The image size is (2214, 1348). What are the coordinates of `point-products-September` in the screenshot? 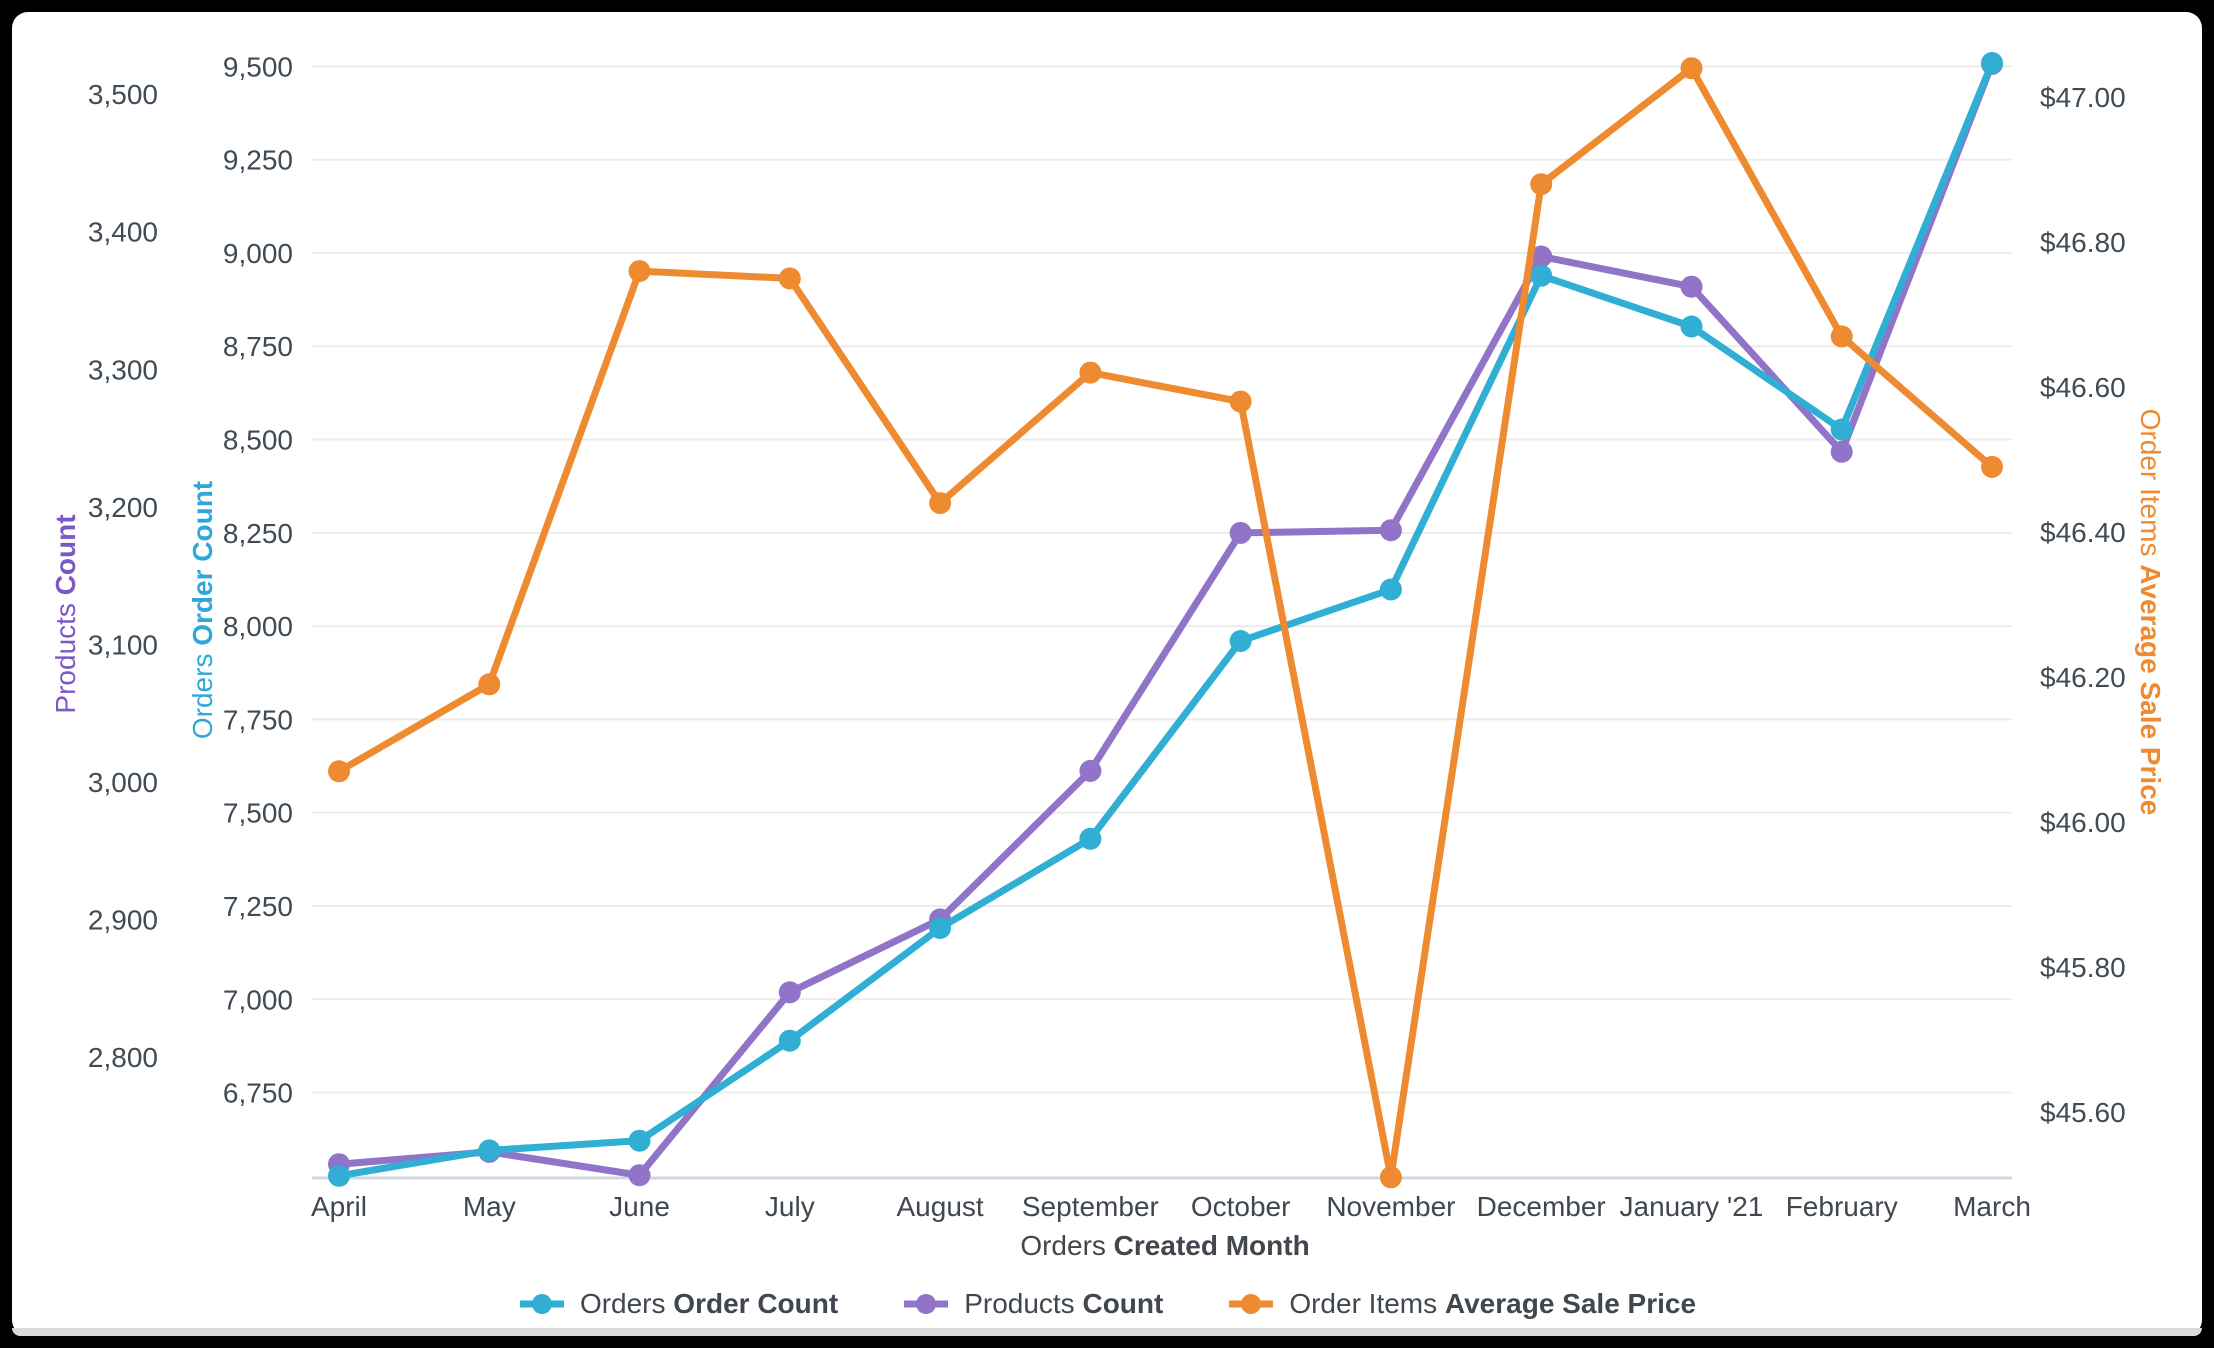 It's located at (1090, 770).